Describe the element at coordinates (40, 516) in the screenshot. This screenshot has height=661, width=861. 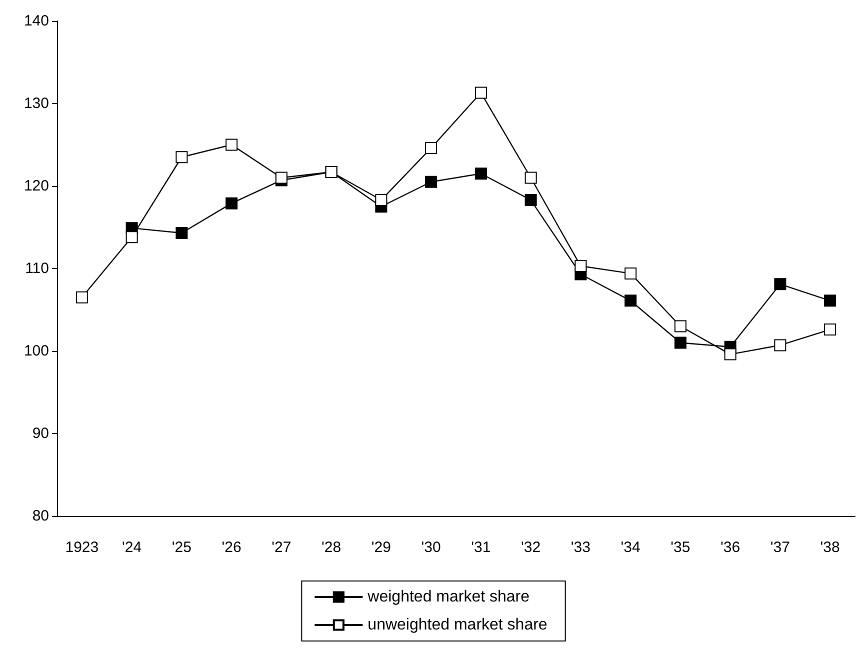
I see `y-tick-label: 80` at that location.